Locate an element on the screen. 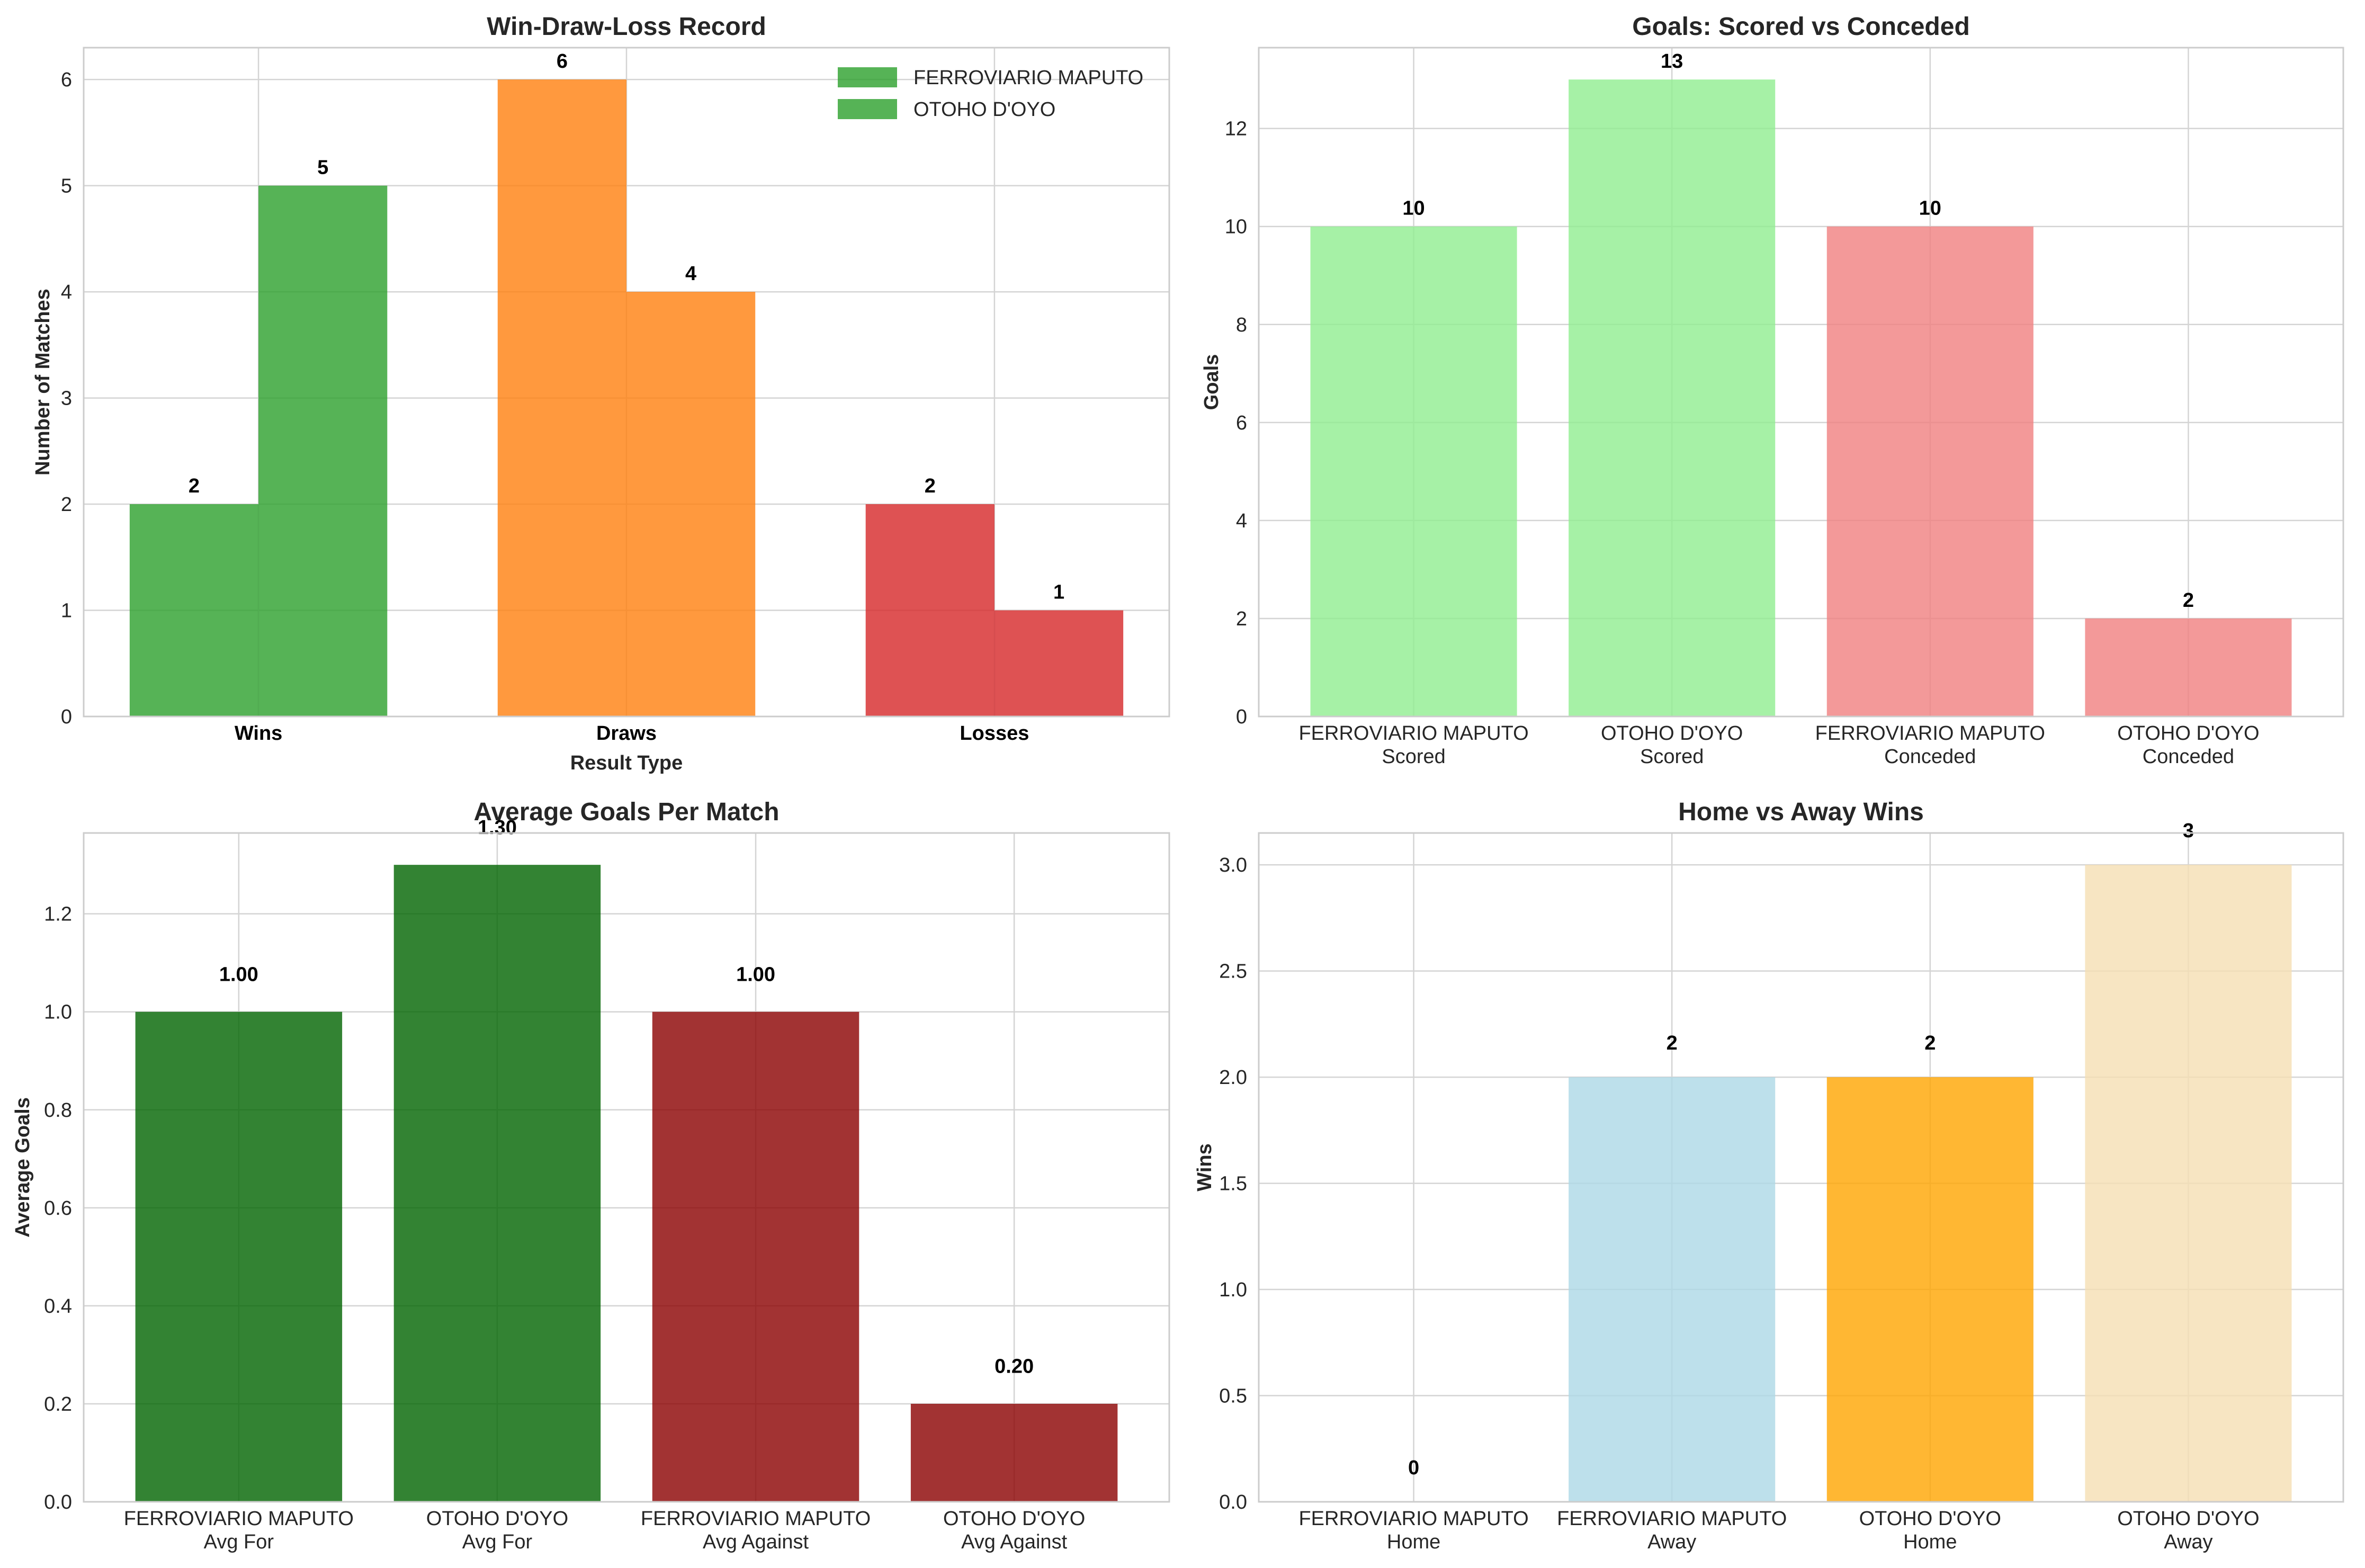  data-label: 1.30 is located at coordinates (497, 828).